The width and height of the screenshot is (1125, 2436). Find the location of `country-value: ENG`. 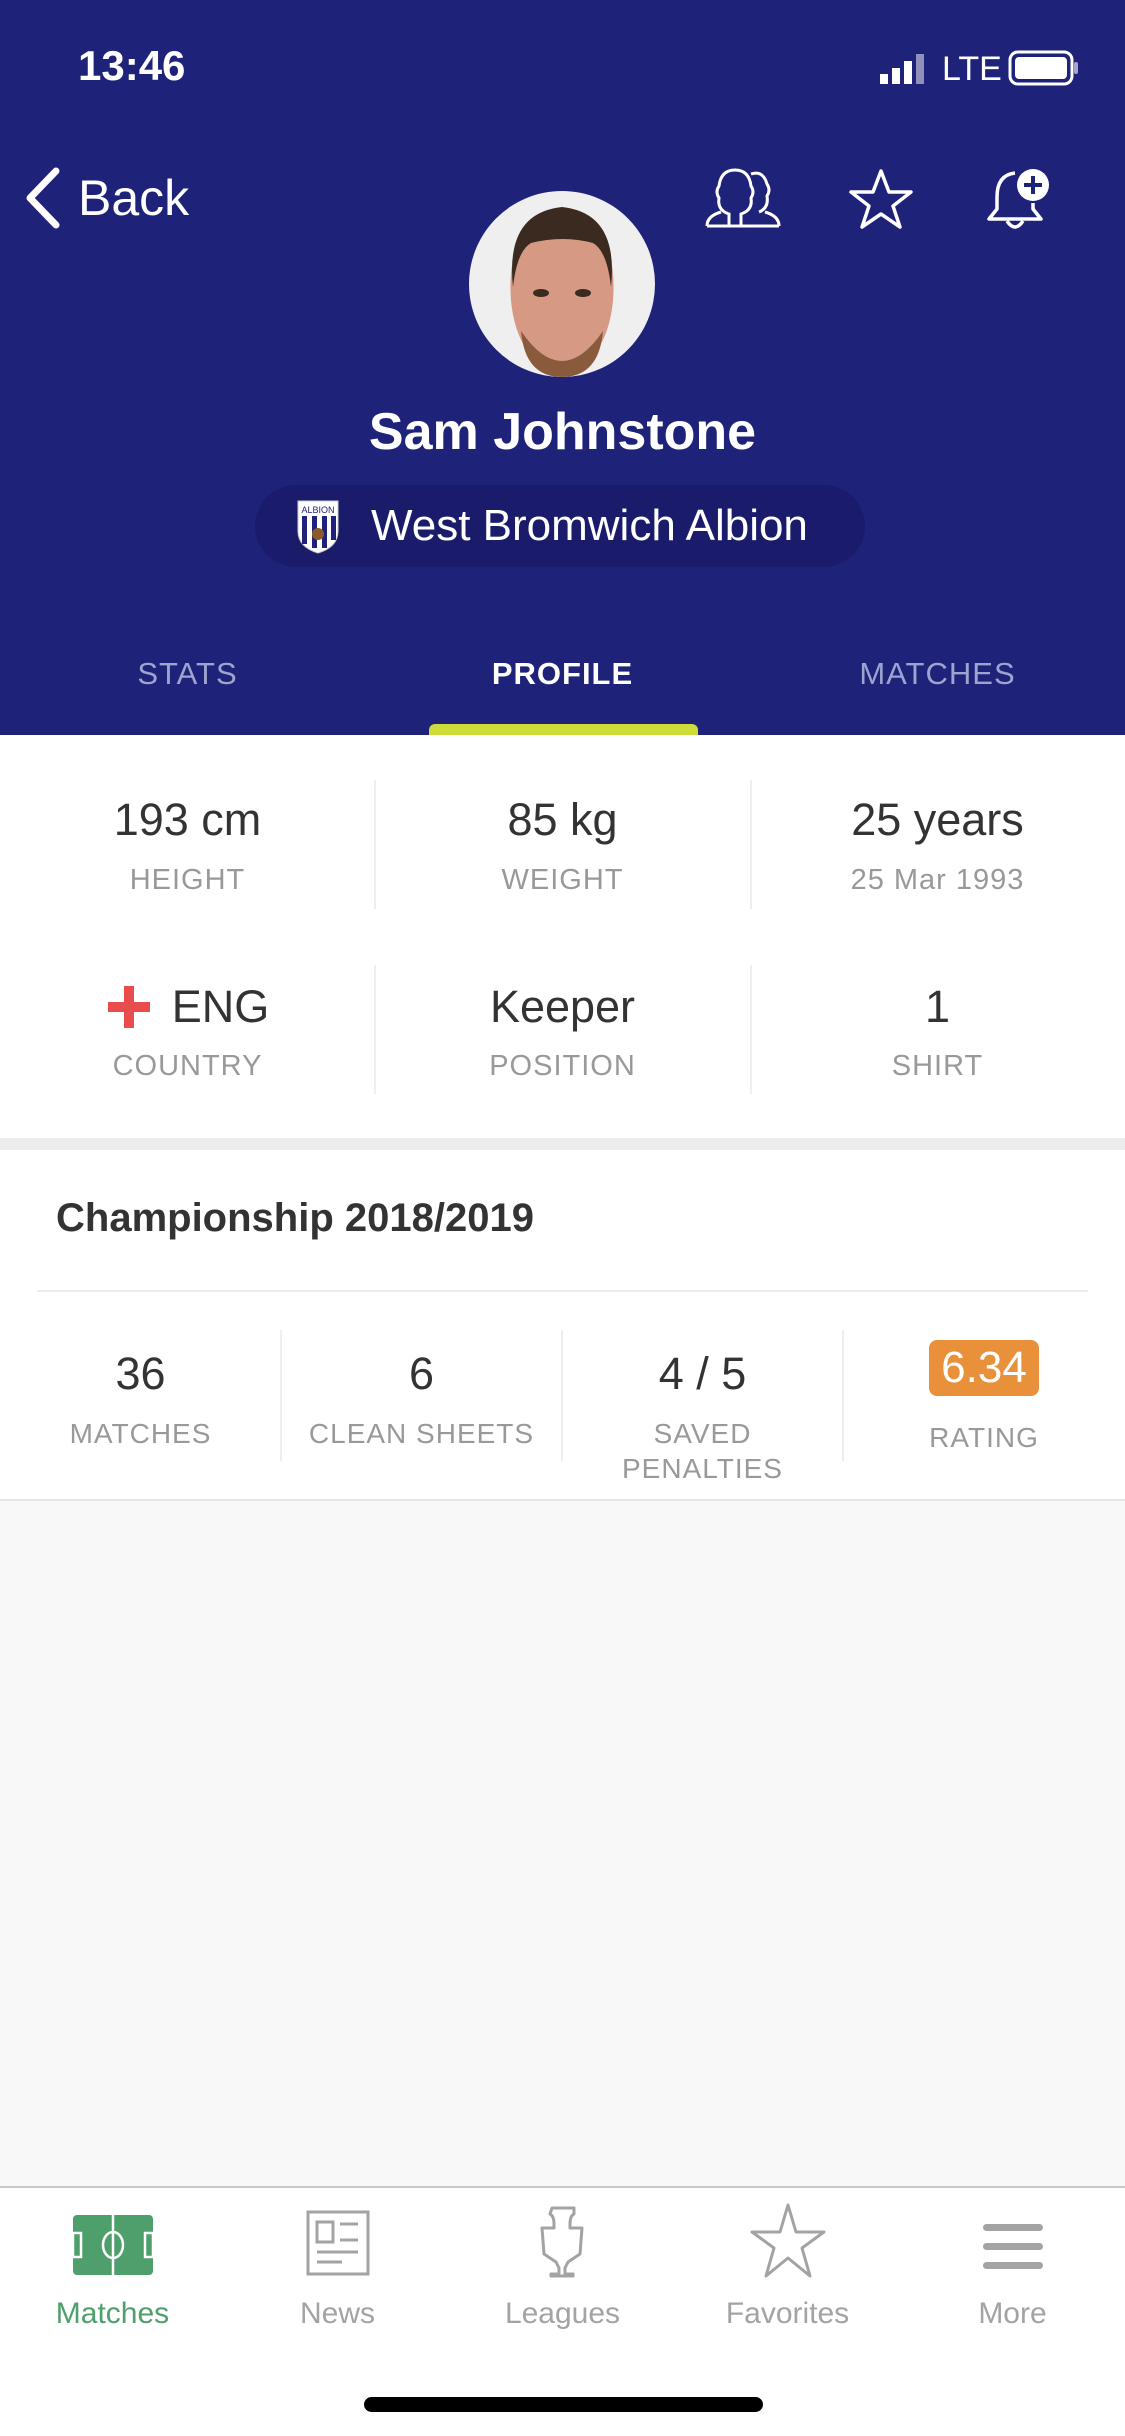

country-value: ENG is located at coordinates (187, 1007).